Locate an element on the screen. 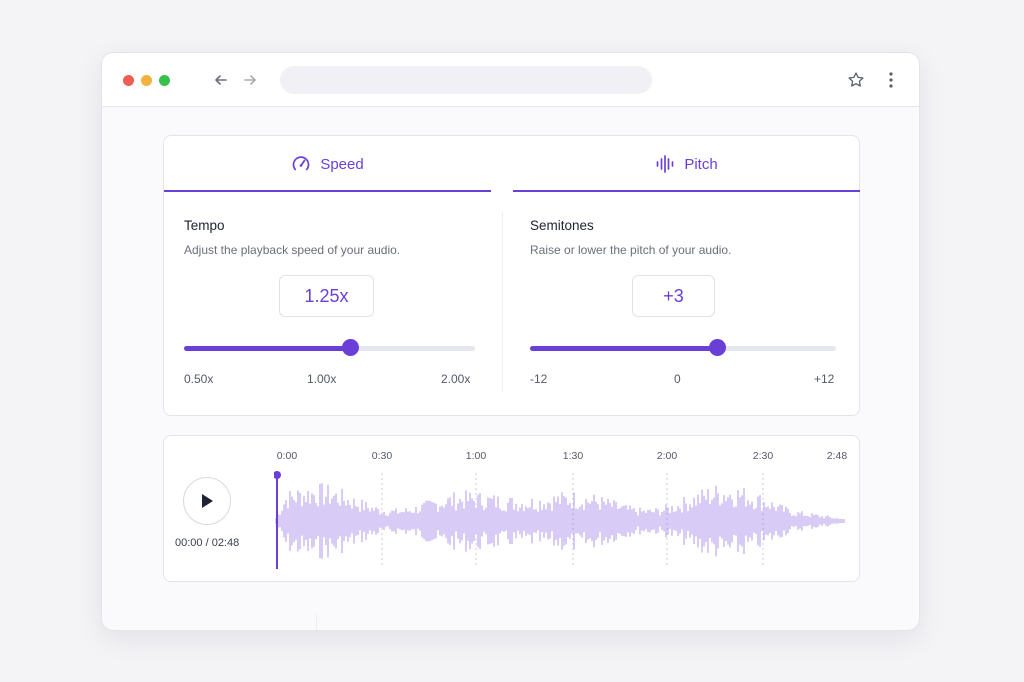 The width and height of the screenshot is (1024, 682). semitones-description: Raise or lower the pitch of your audio. is located at coordinates (631, 250).